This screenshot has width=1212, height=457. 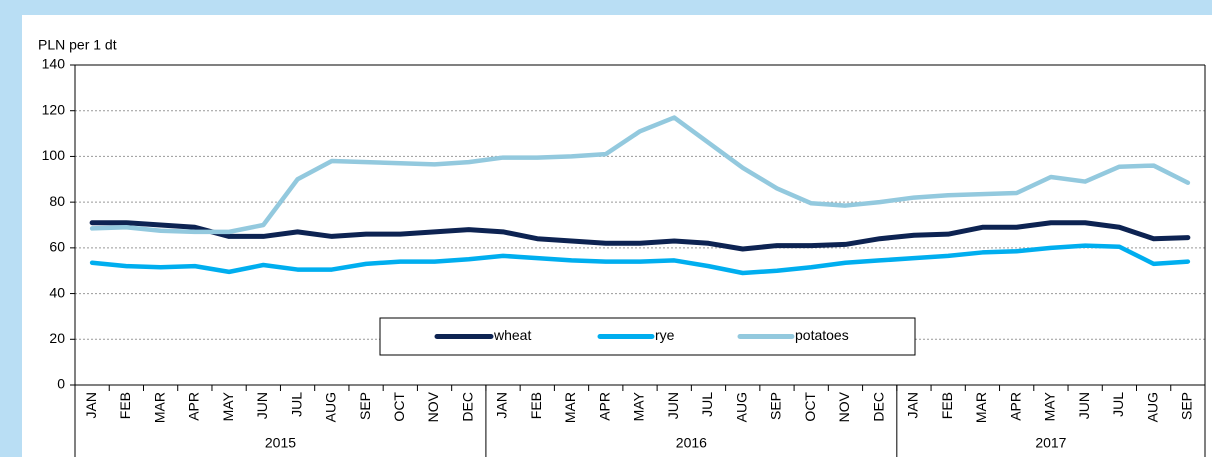 I want to click on y-tick-label: 40, so click(x=57, y=292).